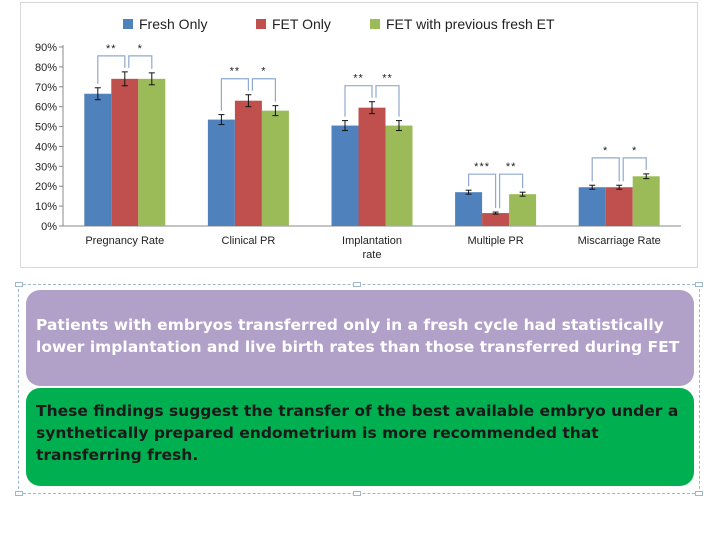  What do you see at coordinates (46, 108) in the screenshot?
I see `y-tick-label: 60%` at bounding box center [46, 108].